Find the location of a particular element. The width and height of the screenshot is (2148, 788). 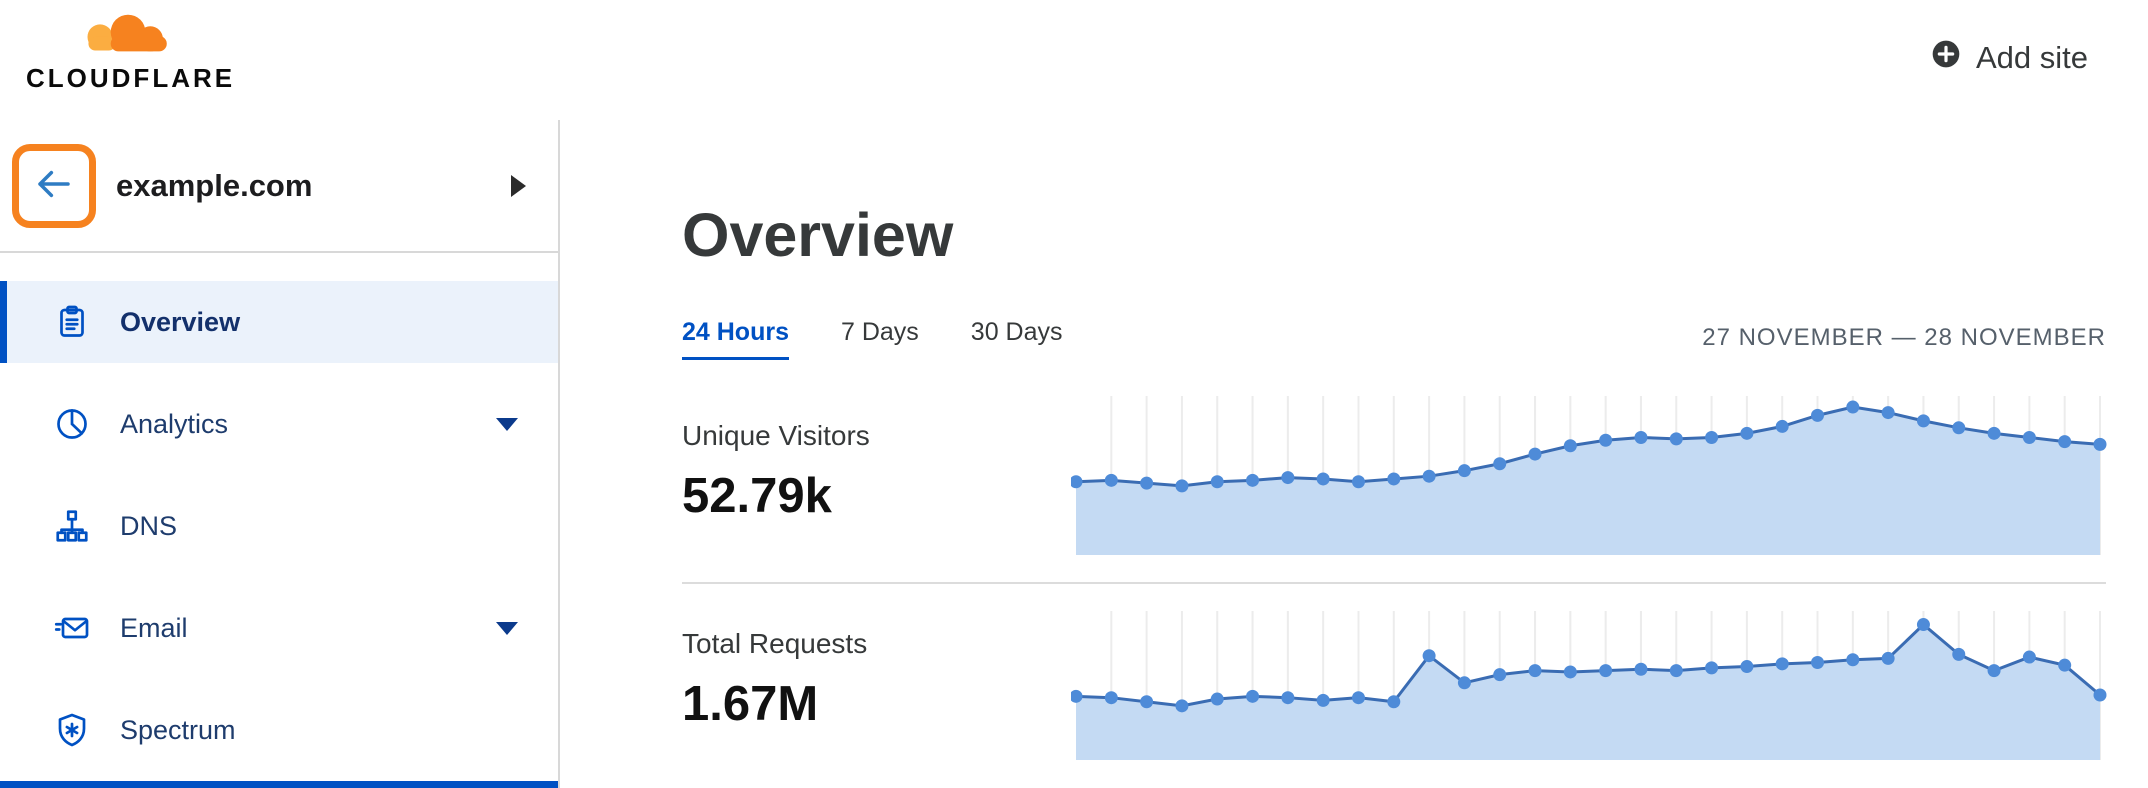

sidebar-item-spectrum: Spectrum is located at coordinates (279, 730).